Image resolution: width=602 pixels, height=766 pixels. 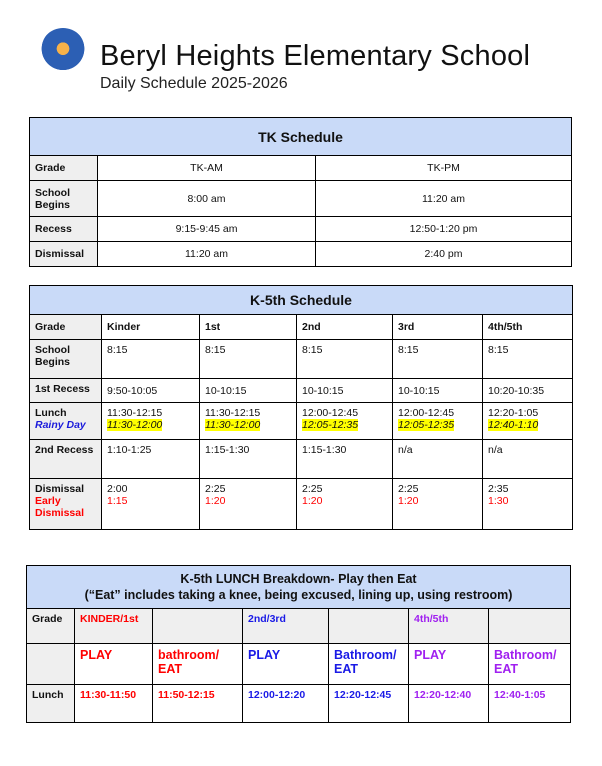 I want to click on k5-col-header: 1st, so click(x=248, y=327).